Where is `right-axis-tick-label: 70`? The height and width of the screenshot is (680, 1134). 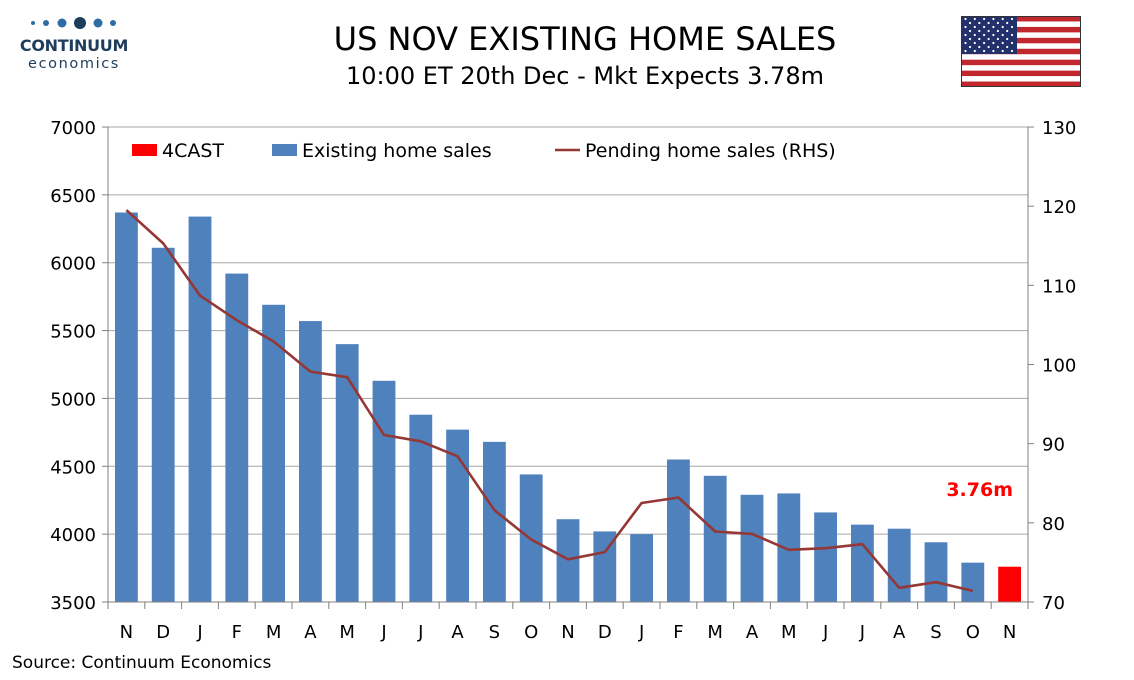
right-axis-tick-label: 70 is located at coordinates (1053, 603).